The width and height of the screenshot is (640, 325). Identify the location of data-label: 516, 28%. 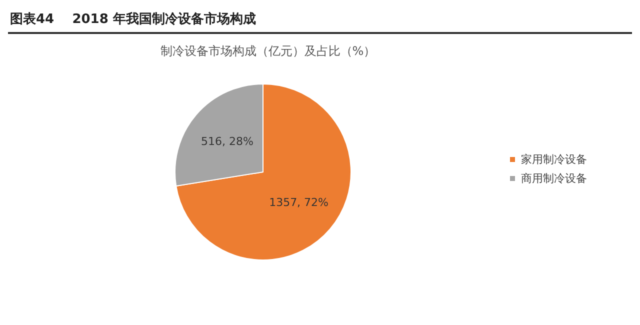
(227, 141).